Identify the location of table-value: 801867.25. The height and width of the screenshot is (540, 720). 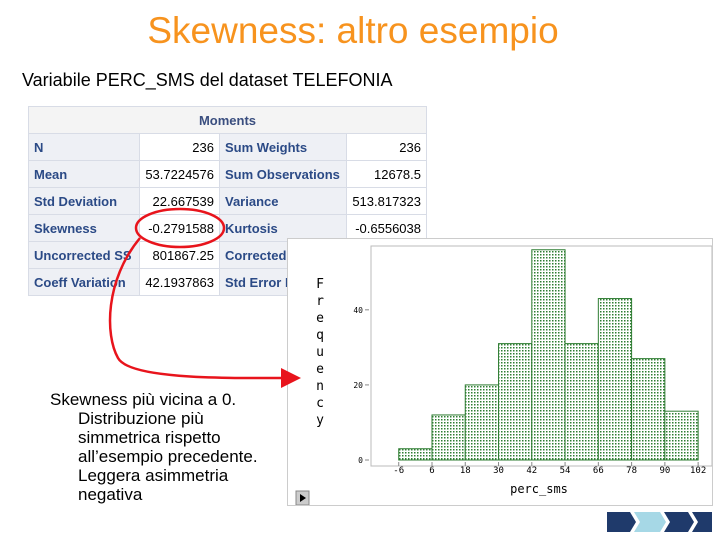
(179, 255).